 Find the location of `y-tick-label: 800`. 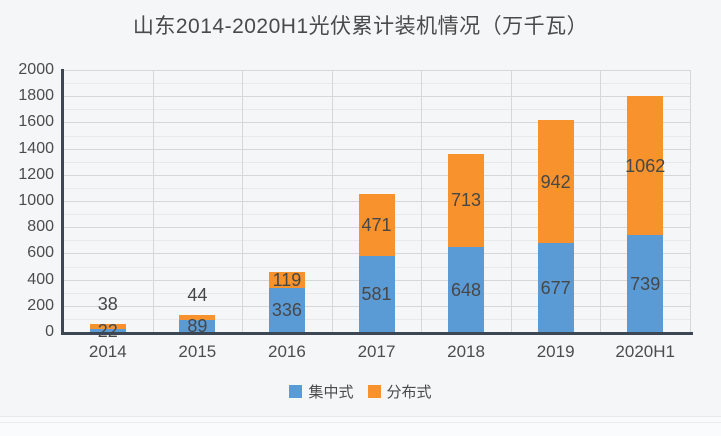

y-tick-label: 800 is located at coordinates (40, 227).